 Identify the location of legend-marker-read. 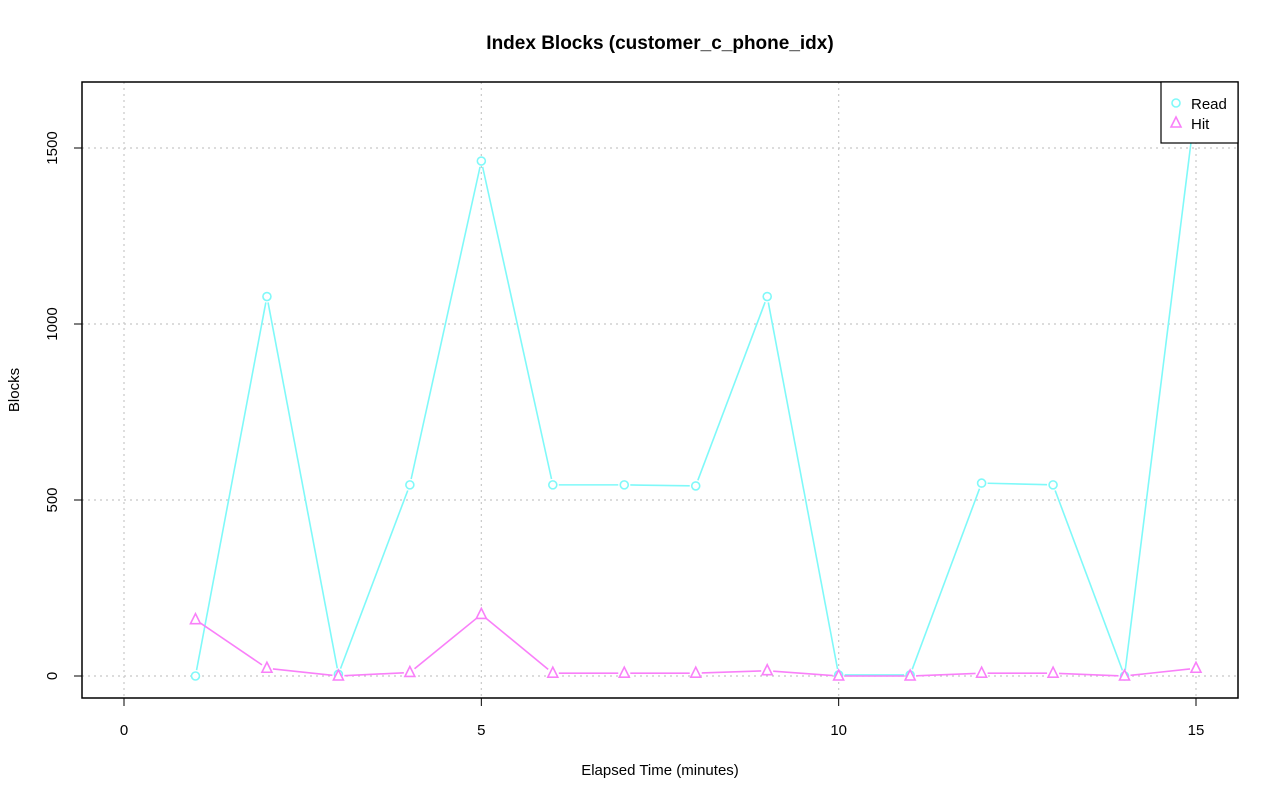
(1176, 103).